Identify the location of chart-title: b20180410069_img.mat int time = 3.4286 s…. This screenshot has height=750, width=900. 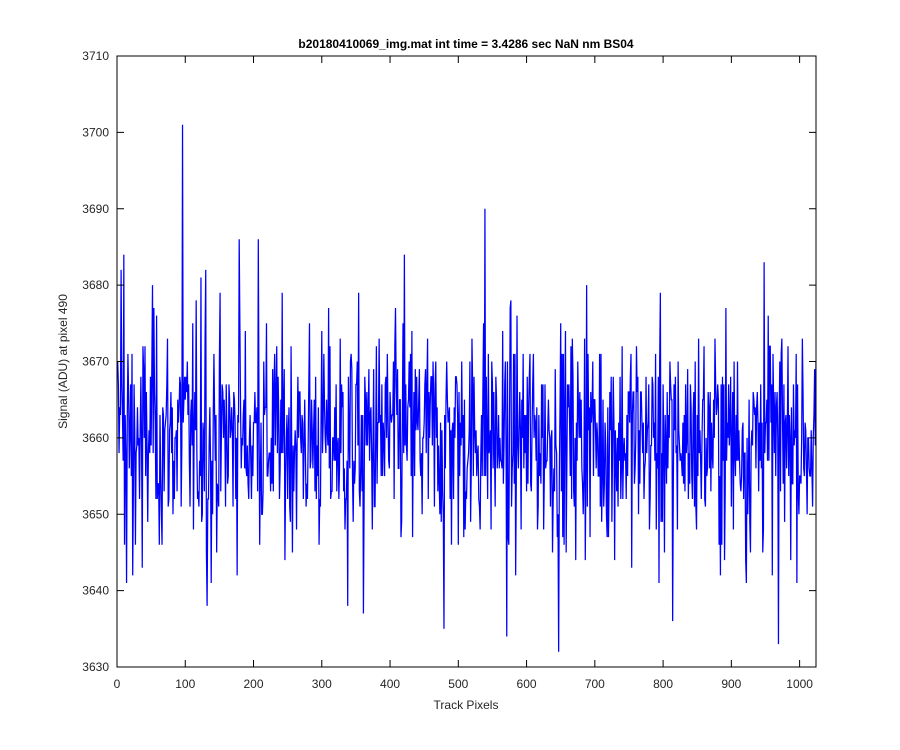
(466, 44).